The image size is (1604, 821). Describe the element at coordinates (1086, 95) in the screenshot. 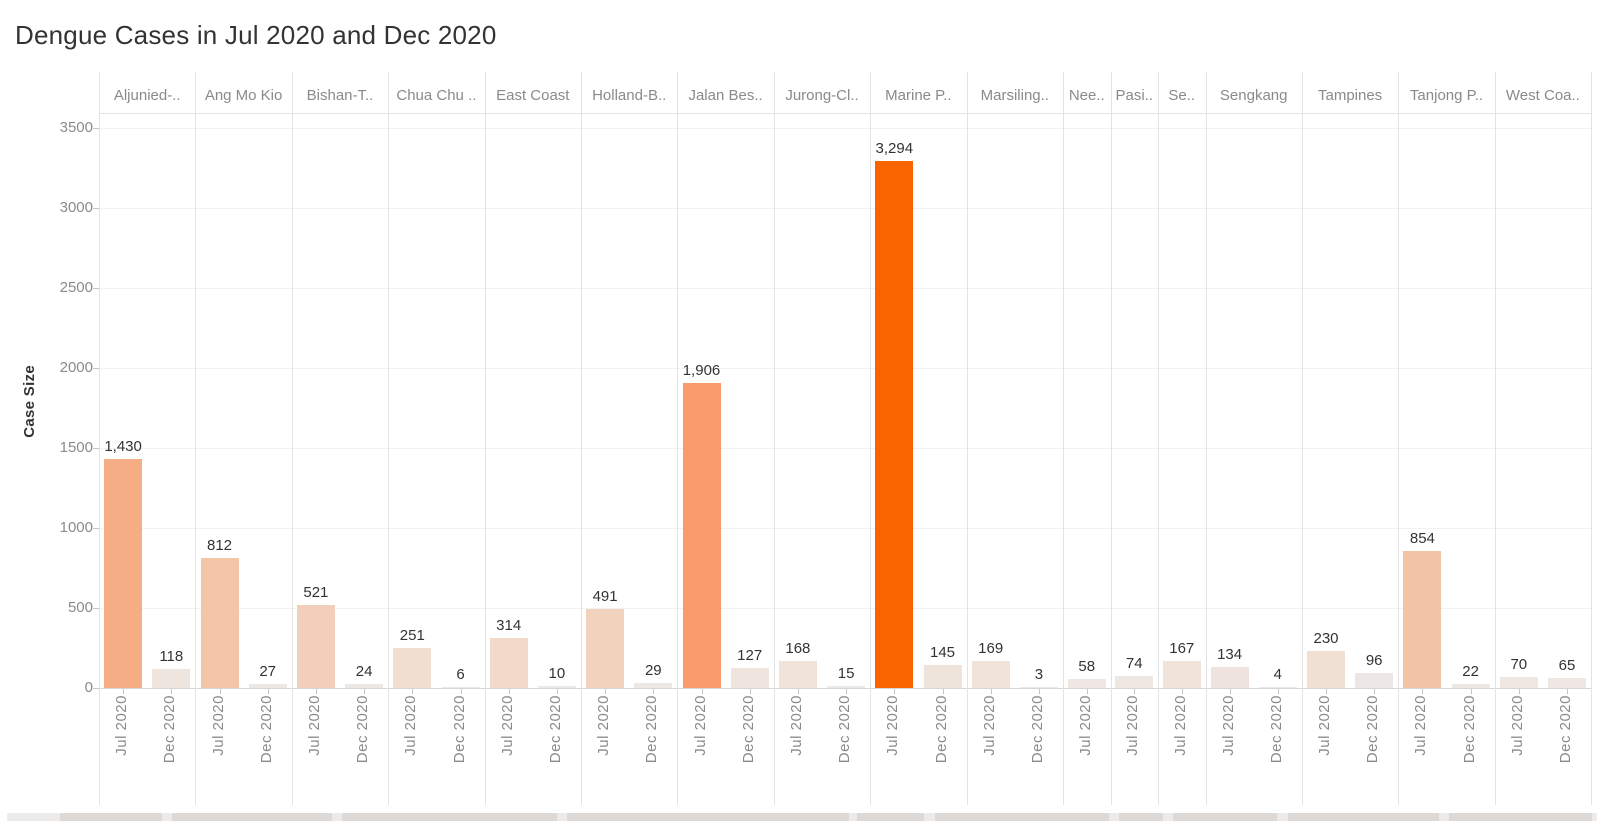

I see `column-header: Nee..` at that location.